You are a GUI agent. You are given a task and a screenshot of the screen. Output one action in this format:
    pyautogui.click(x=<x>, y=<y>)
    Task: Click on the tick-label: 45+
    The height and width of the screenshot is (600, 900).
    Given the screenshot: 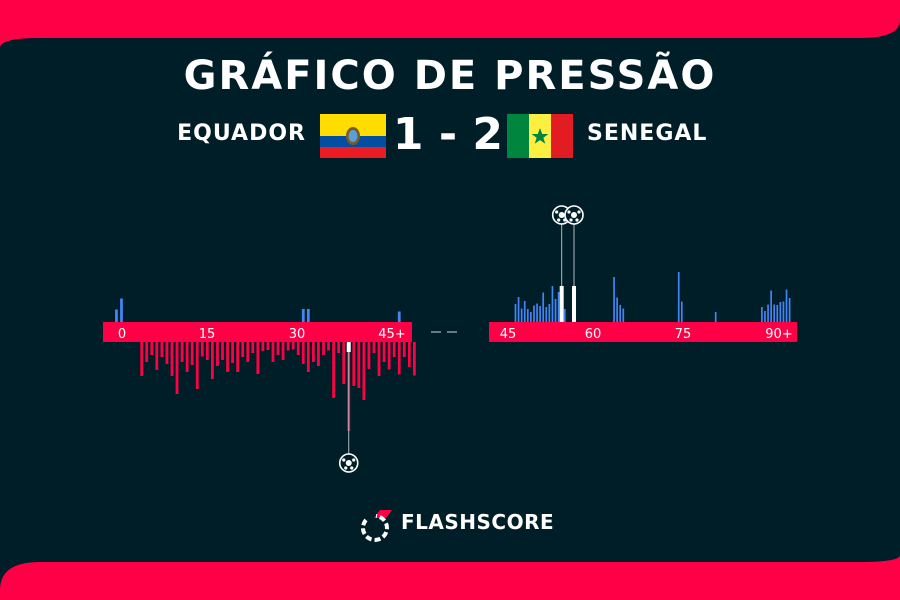 What is the action you would take?
    pyautogui.click(x=391, y=334)
    